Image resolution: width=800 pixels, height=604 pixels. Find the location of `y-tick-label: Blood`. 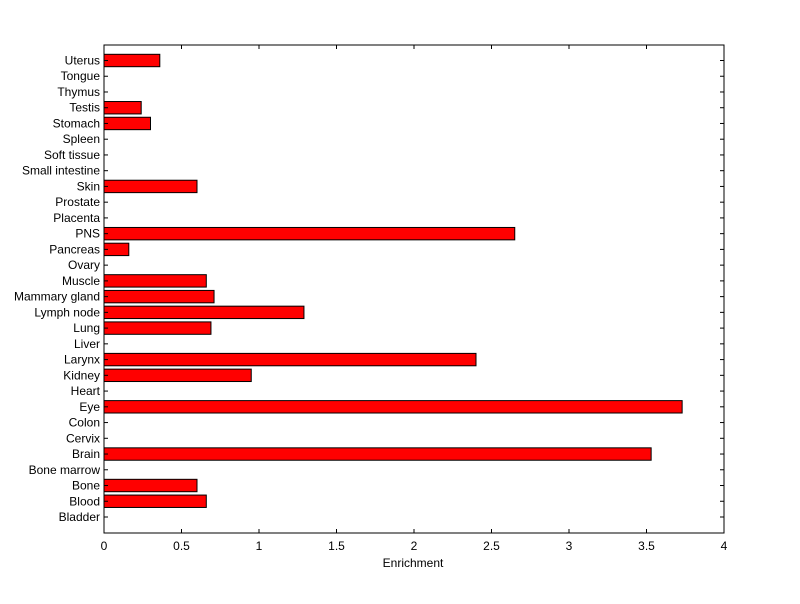

y-tick-label: Blood is located at coordinates (84, 501).